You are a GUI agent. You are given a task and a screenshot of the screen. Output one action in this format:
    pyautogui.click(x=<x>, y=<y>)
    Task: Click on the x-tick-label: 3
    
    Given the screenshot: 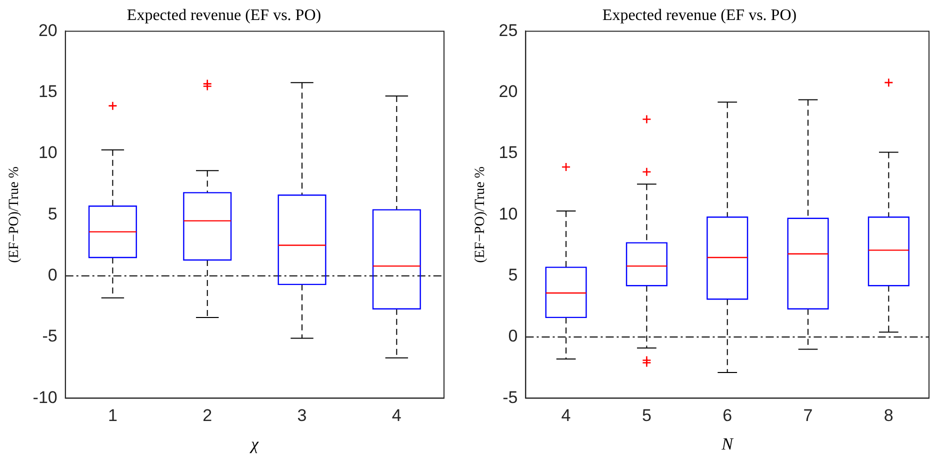 What is the action you would take?
    pyautogui.click(x=302, y=416)
    